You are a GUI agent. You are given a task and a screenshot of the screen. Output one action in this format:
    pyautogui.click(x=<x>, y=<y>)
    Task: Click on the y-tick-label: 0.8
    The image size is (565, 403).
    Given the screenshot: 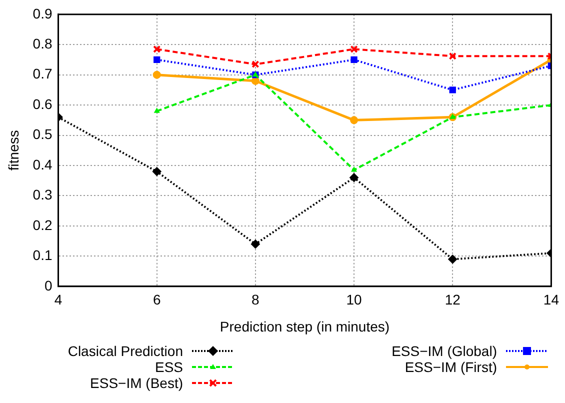 What is the action you would take?
    pyautogui.click(x=42, y=43)
    